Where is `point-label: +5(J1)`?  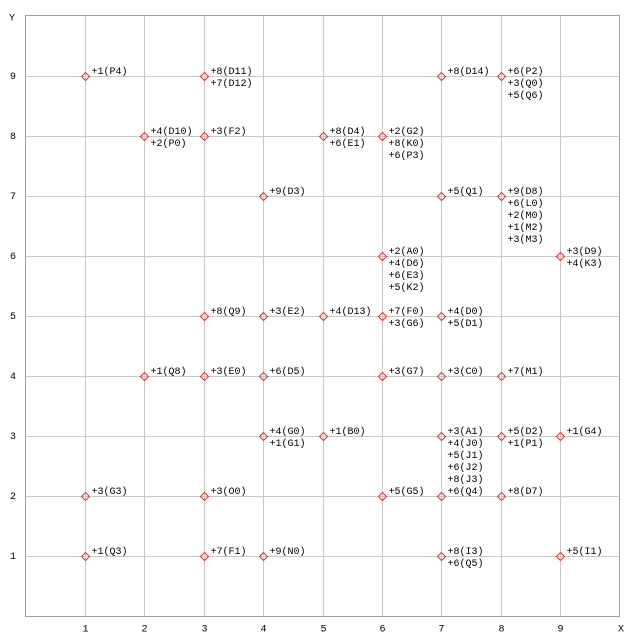 point-label: +5(J1) is located at coordinates (466, 456).